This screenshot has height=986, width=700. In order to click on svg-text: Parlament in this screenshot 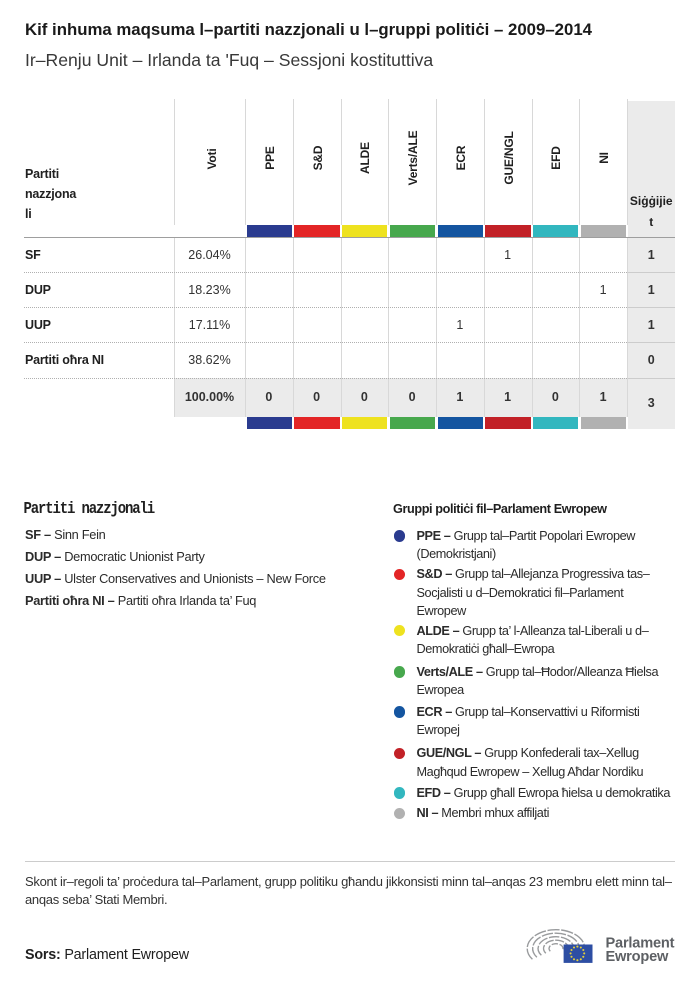, I will do `click(640, 944)`.